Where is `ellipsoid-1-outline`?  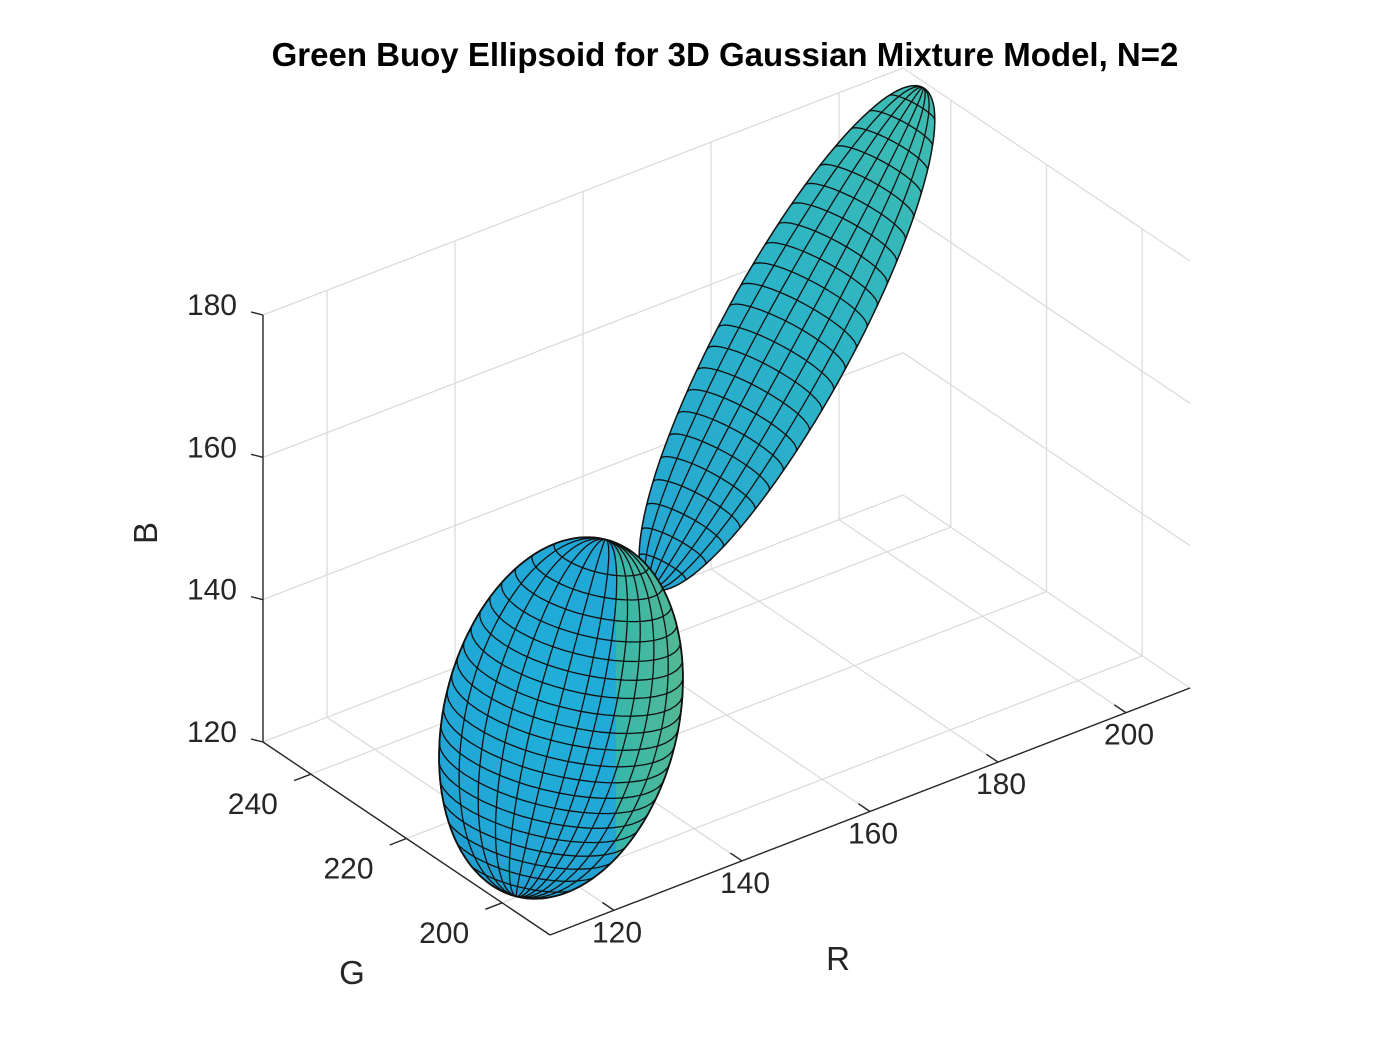
ellipsoid-1-outline is located at coordinates (561, 718).